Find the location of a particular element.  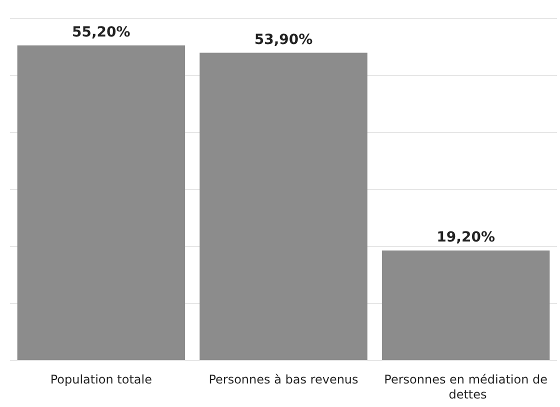

x-tick-label: Personnes à bas revenus is located at coordinates (283, 379).